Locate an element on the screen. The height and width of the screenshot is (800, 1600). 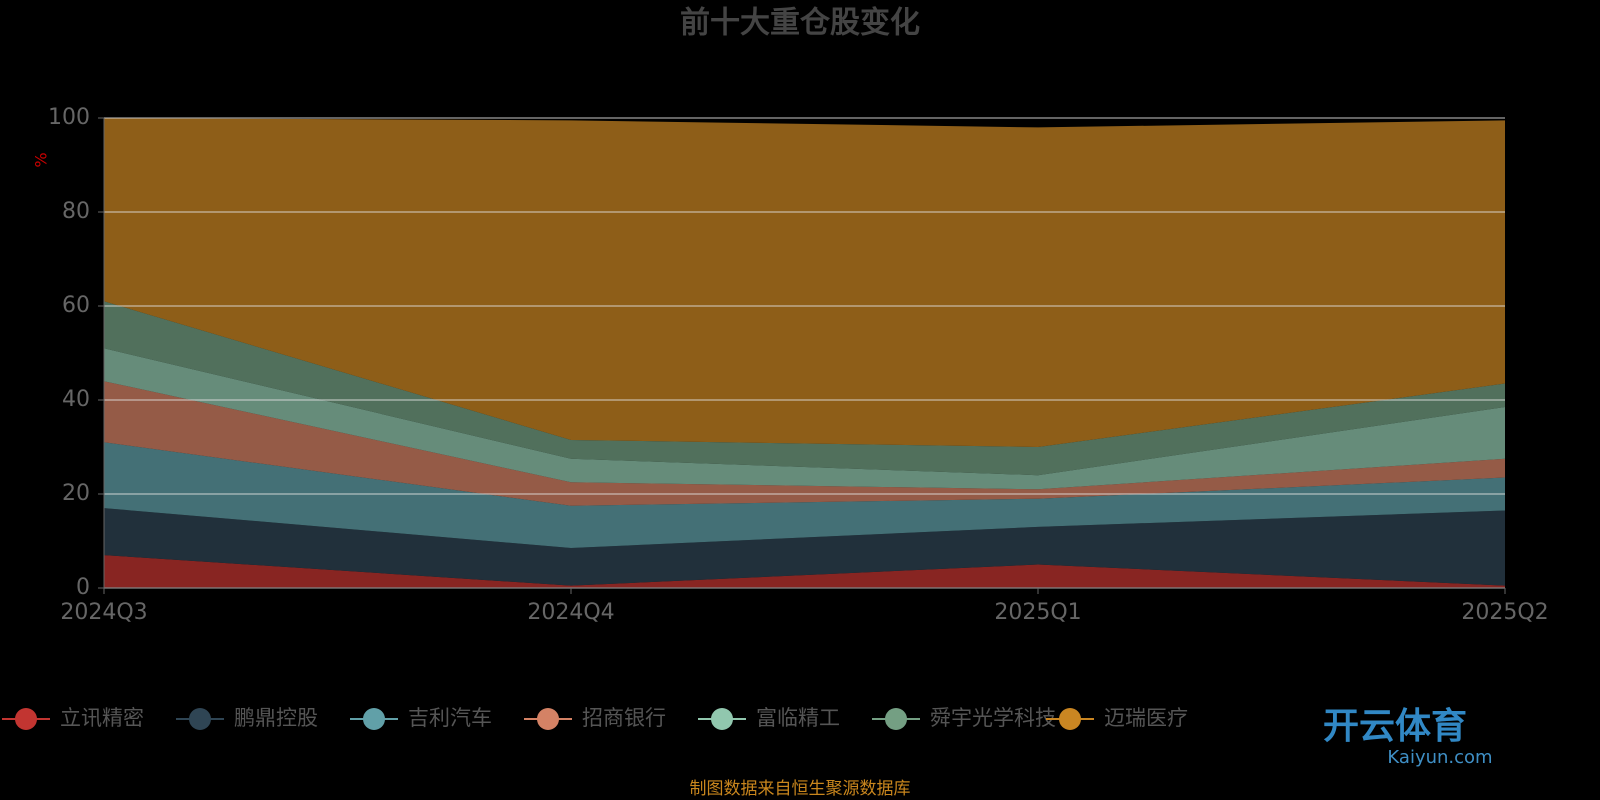
y-tick-label: 20 is located at coordinates (76, 493).